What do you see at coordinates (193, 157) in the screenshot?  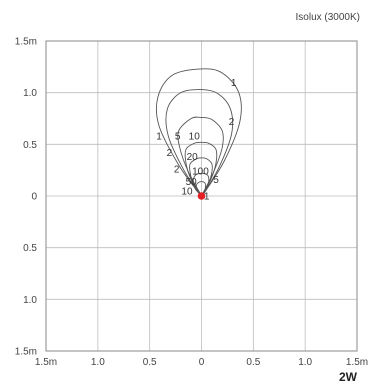 I see `contour-label: 20` at bounding box center [193, 157].